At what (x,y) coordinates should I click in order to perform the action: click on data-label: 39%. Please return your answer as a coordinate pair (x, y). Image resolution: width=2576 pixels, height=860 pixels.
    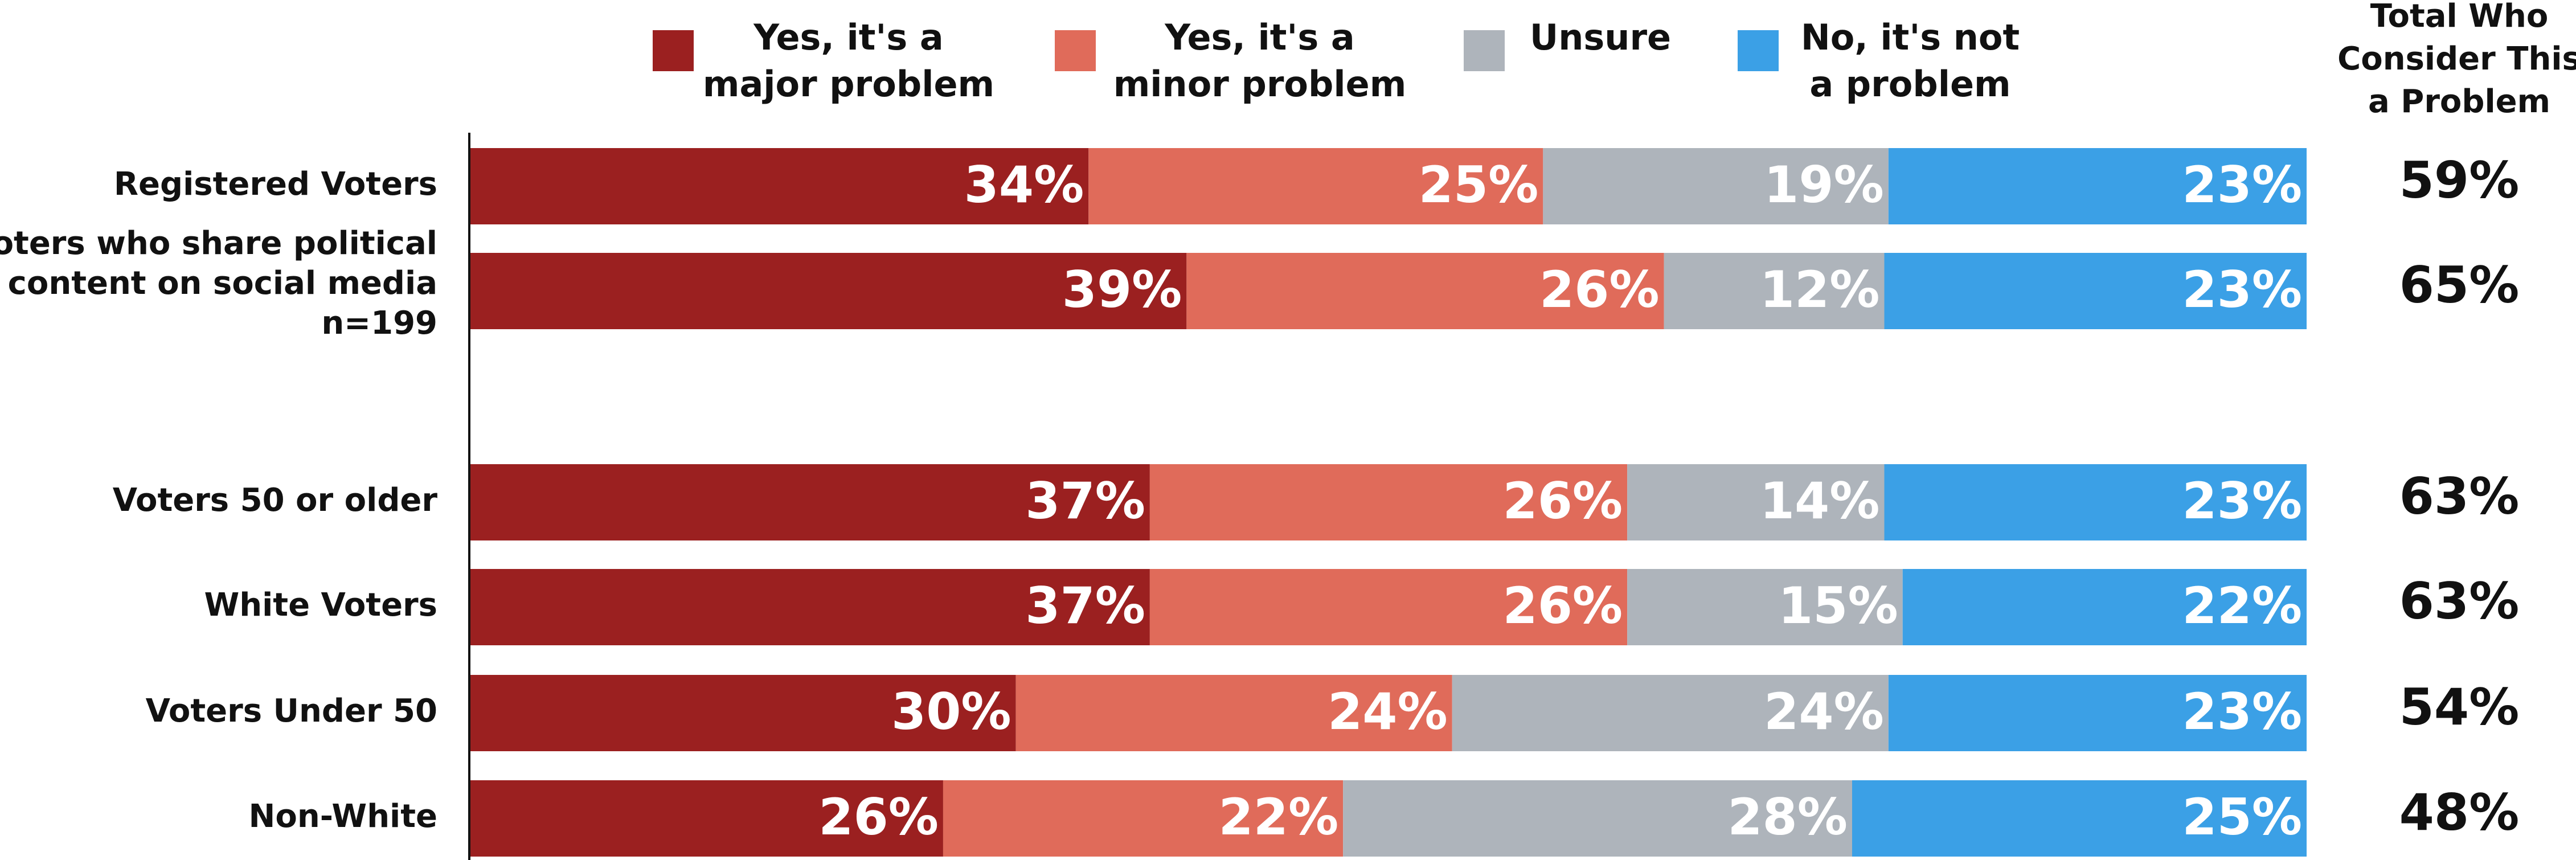
    Looking at the image, I should click on (1122, 289).